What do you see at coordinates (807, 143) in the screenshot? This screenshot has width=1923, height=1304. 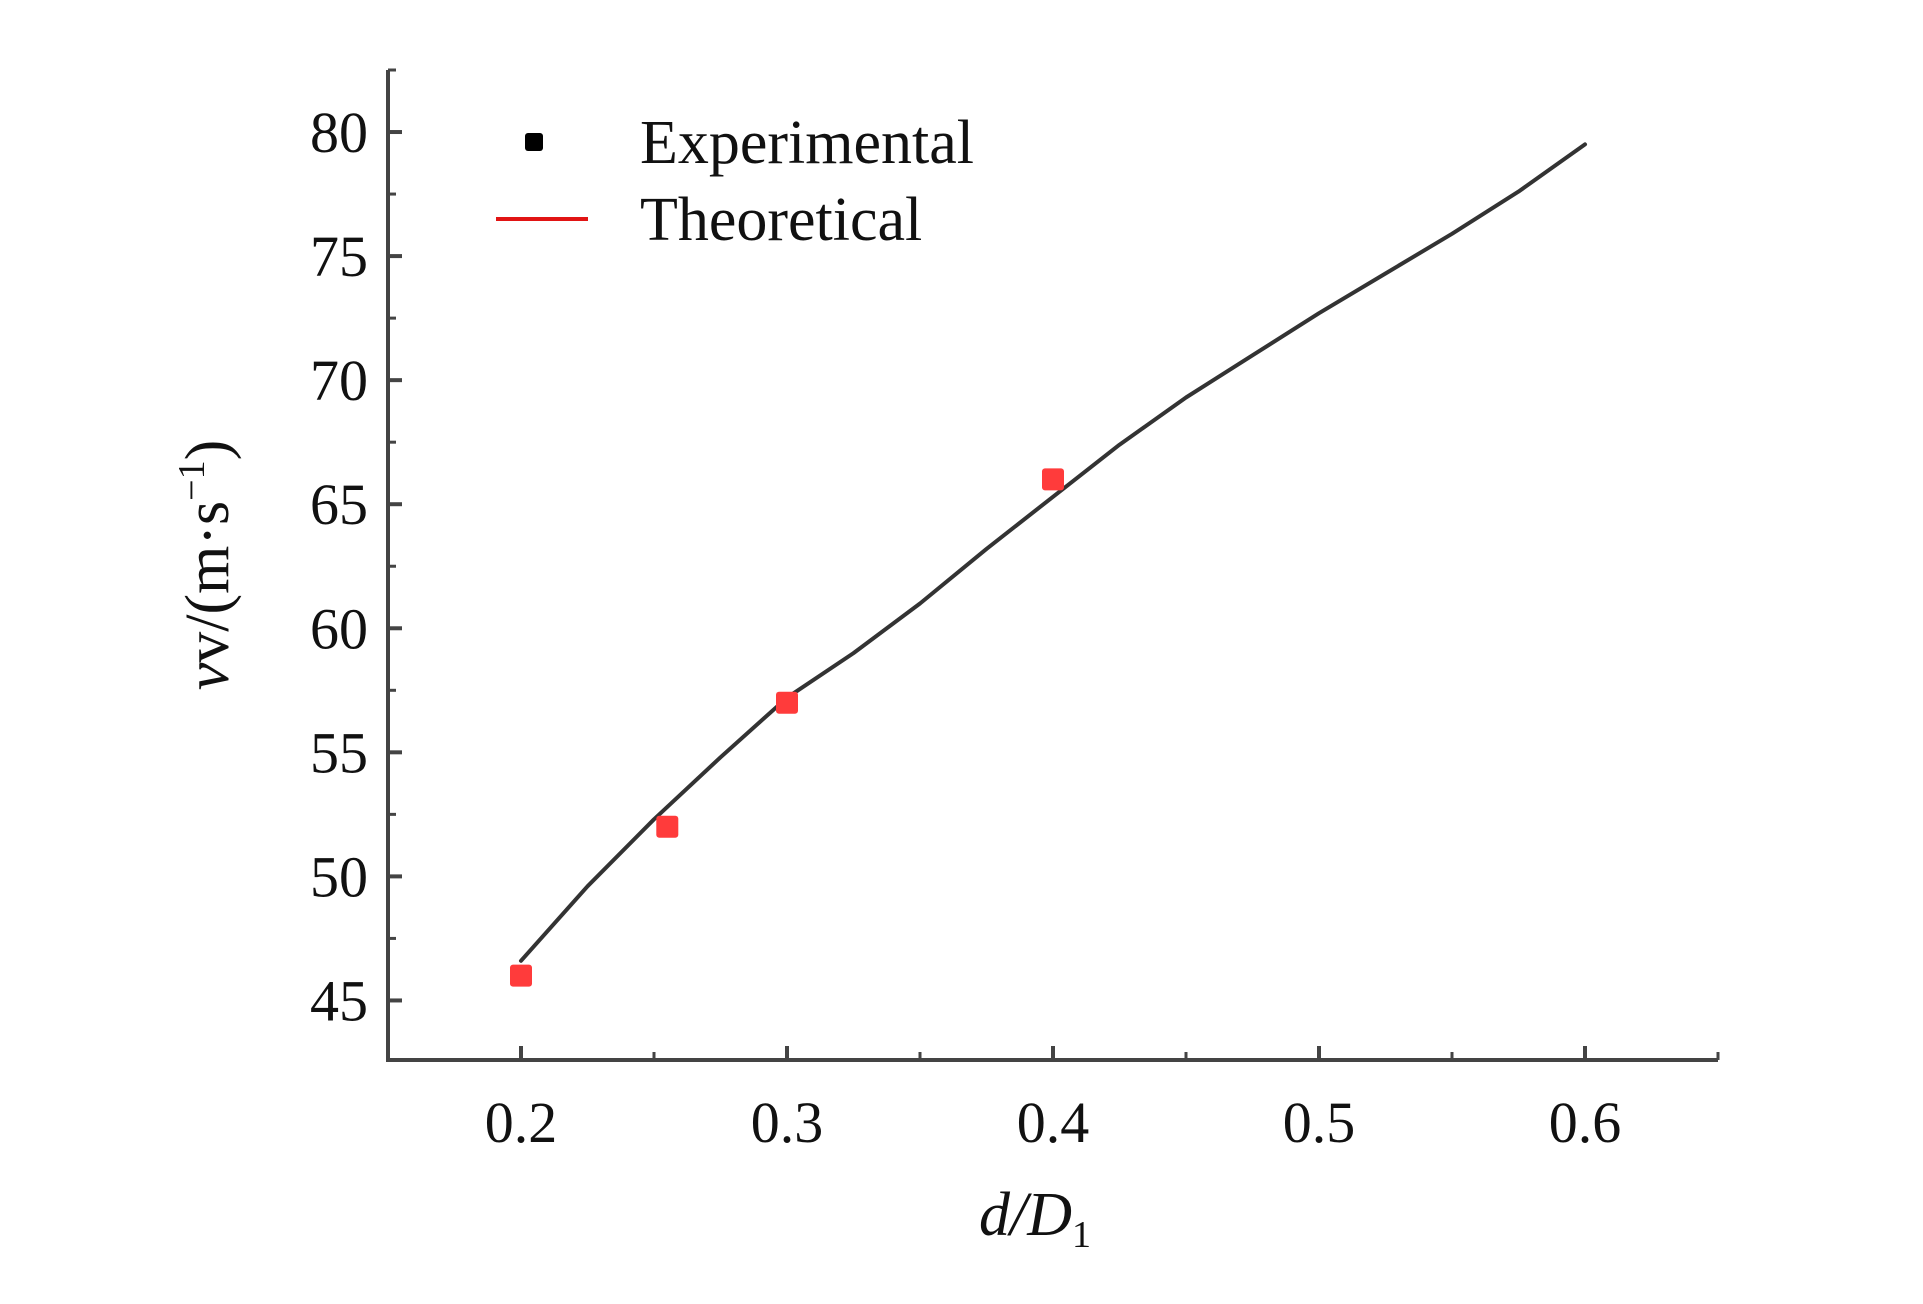 I see `legend-label-experimental: Experimental` at bounding box center [807, 143].